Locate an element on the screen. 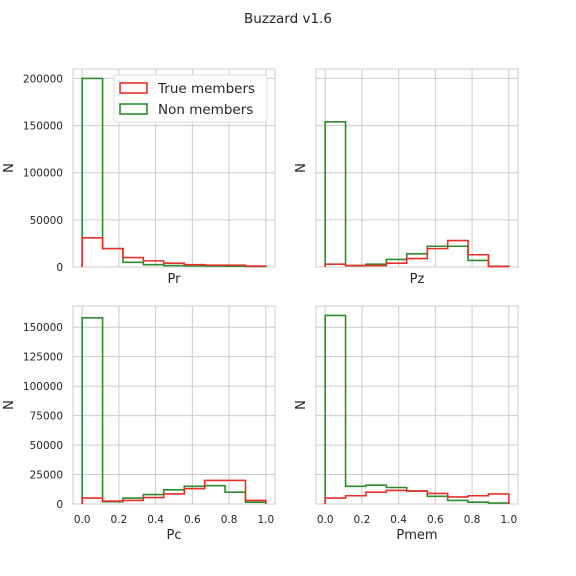 This screenshot has width=576, height=576. legend-label: Non members is located at coordinates (205, 110).